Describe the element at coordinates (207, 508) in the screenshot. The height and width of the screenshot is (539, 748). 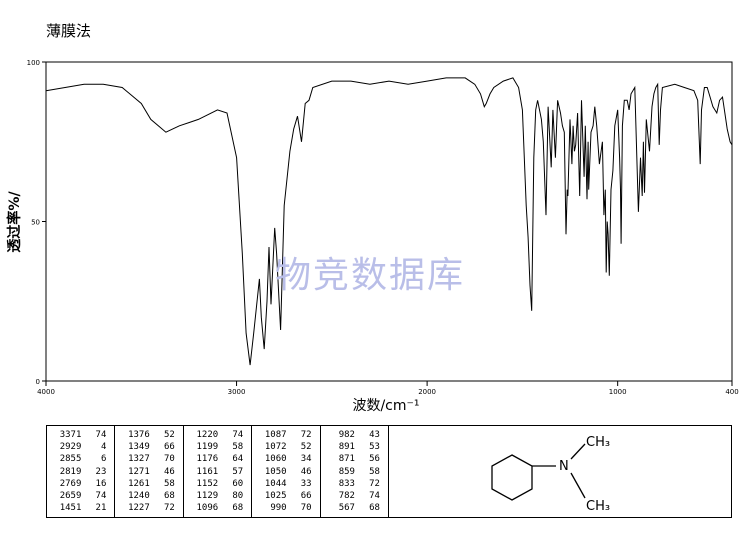
I see `peak-wavenumber: 1096` at that location.